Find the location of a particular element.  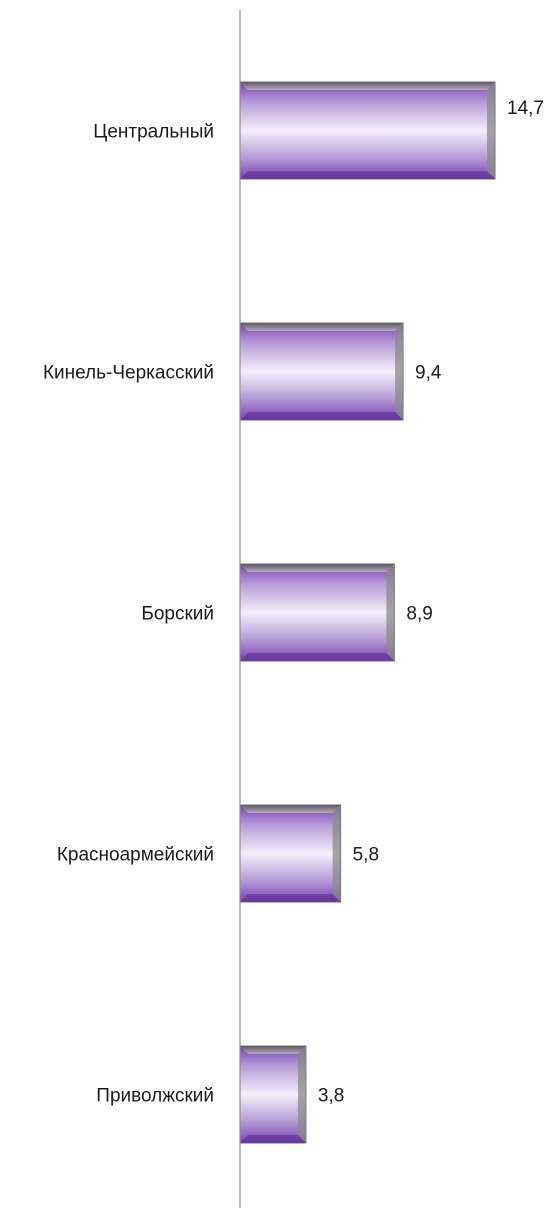

data-label: 9,4 is located at coordinates (428, 373).